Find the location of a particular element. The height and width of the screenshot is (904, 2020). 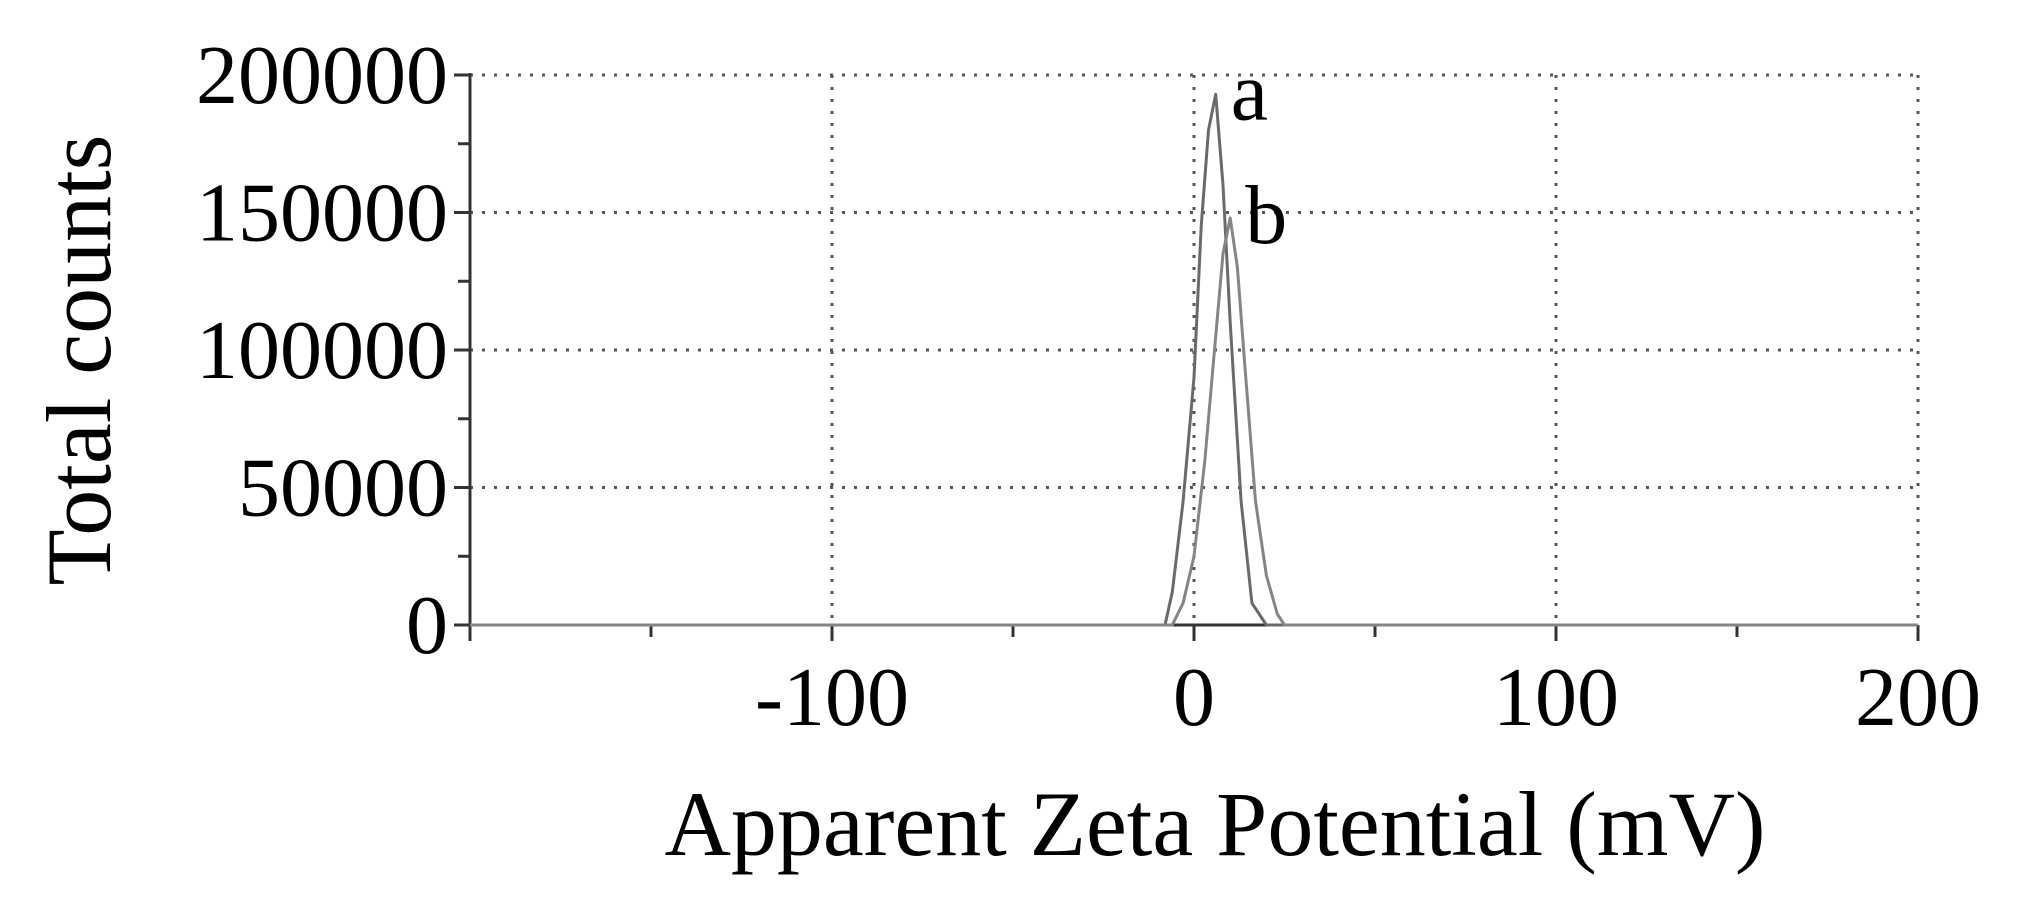

x-tick-label: -100 is located at coordinates (832, 697).